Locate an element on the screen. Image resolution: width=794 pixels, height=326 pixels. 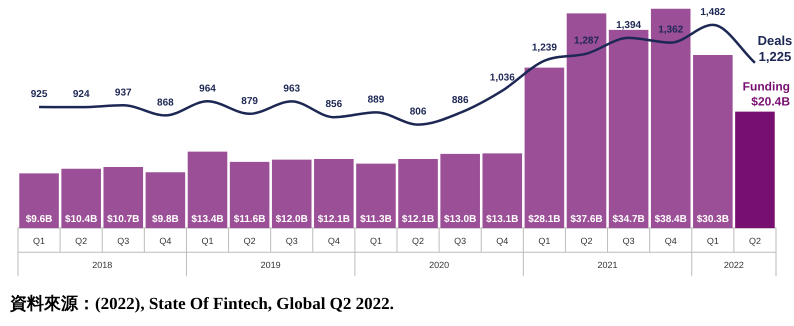
data-label: $11.6B is located at coordinates (250, 220).